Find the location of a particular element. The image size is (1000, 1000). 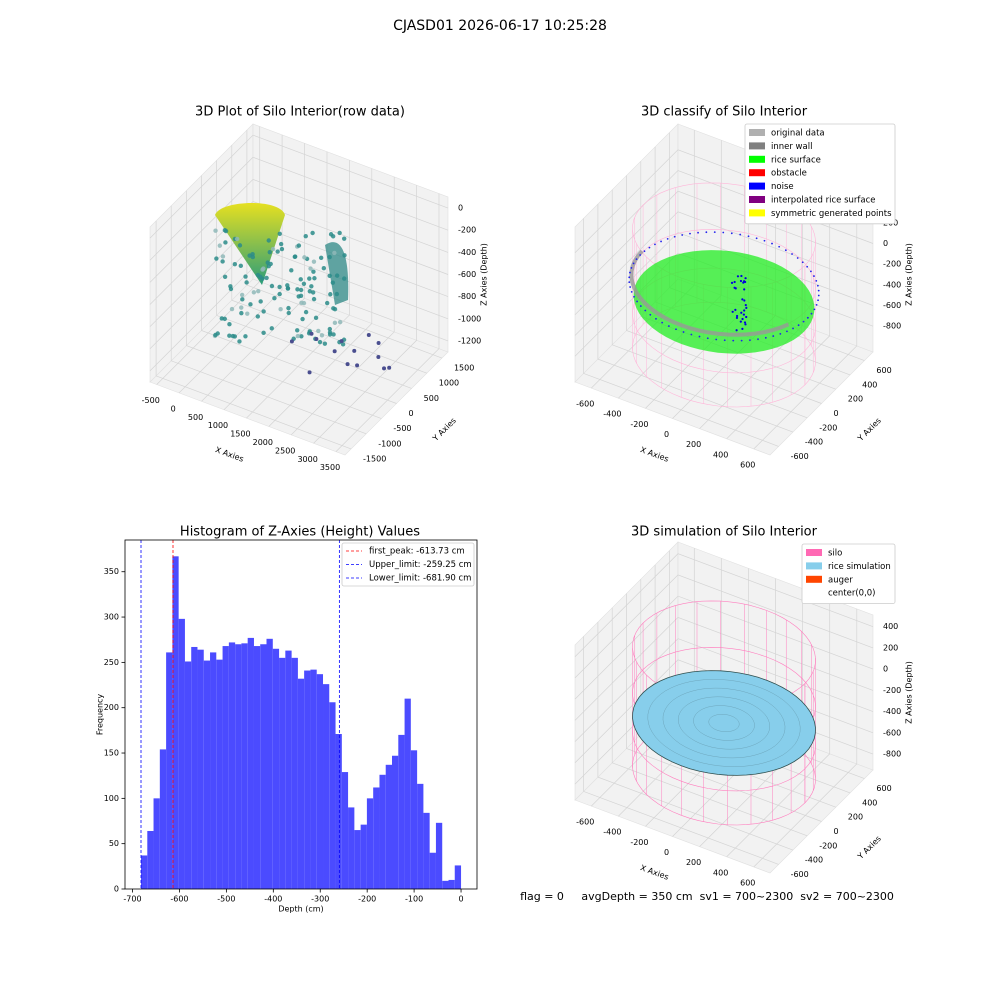

y-tick-label: -600 is located at coordinates (800, 456).